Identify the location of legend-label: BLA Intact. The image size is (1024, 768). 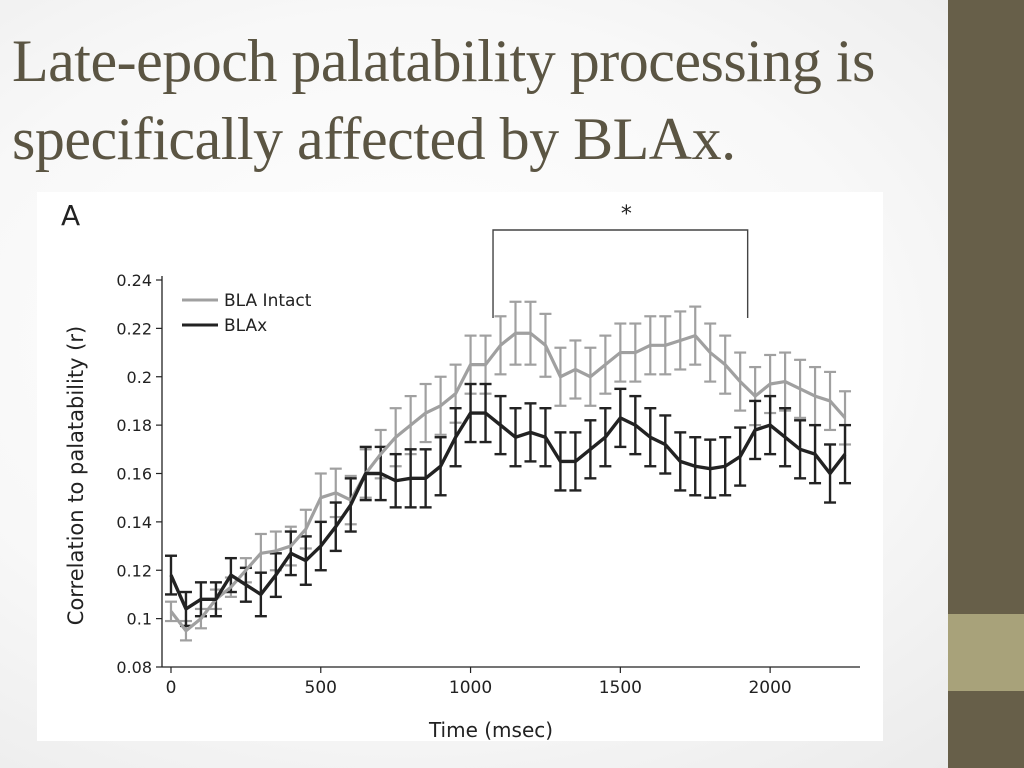
(268, 301).